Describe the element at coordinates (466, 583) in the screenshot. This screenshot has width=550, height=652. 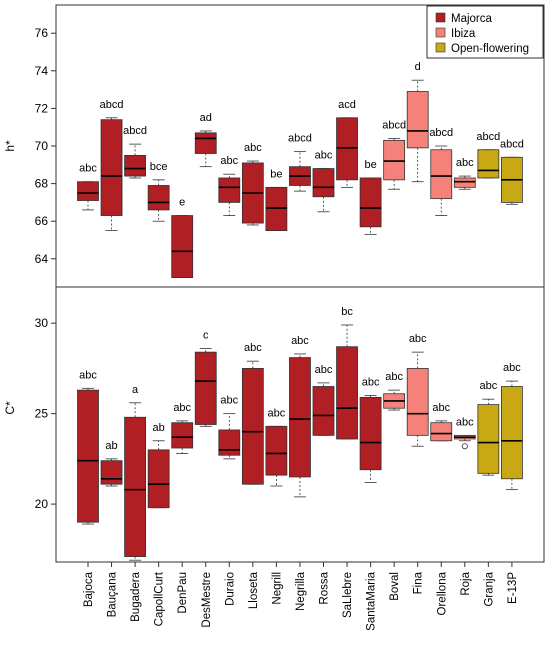
I see `x-tick-label: Roja` at that location.